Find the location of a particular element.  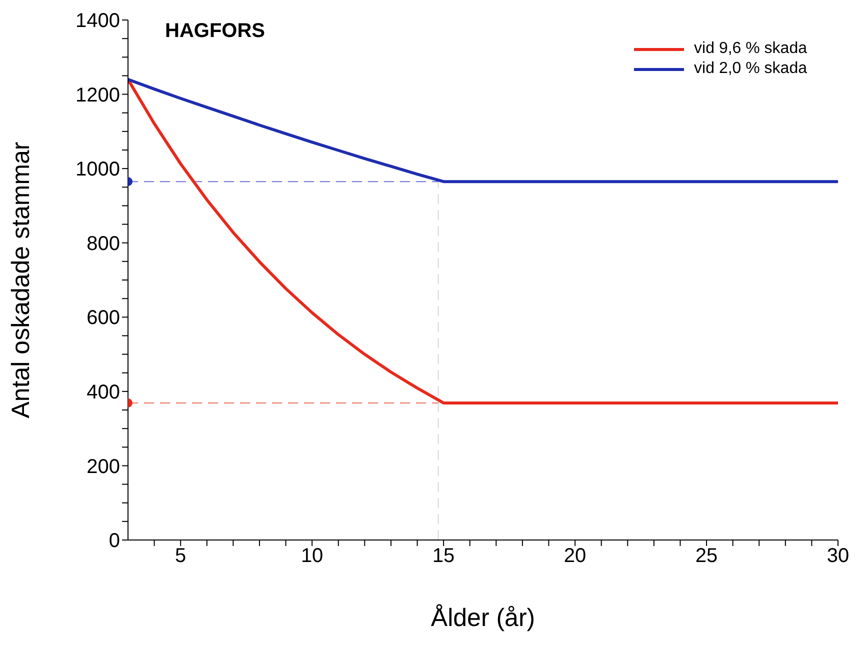

x-tick-label: 20 is located at coordinates (575, 556).